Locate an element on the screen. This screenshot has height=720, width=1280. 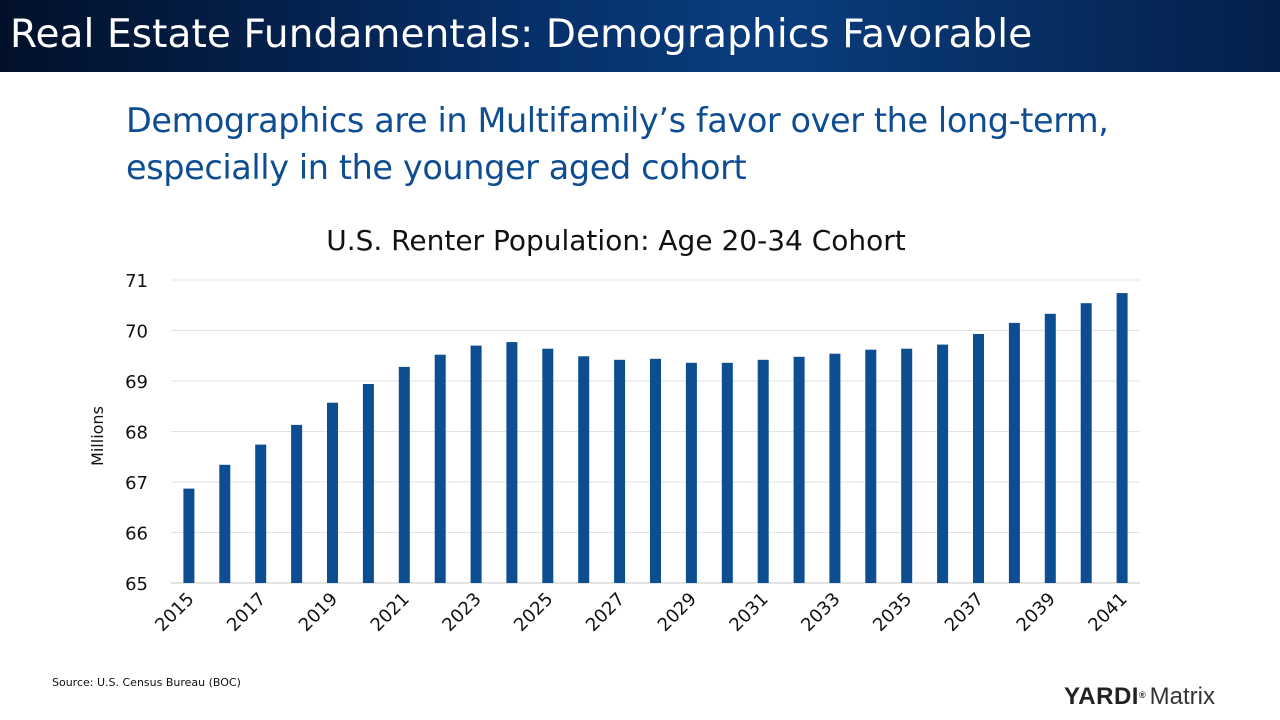
x-tick-label: 2027 is located at coordinates (605, 612).